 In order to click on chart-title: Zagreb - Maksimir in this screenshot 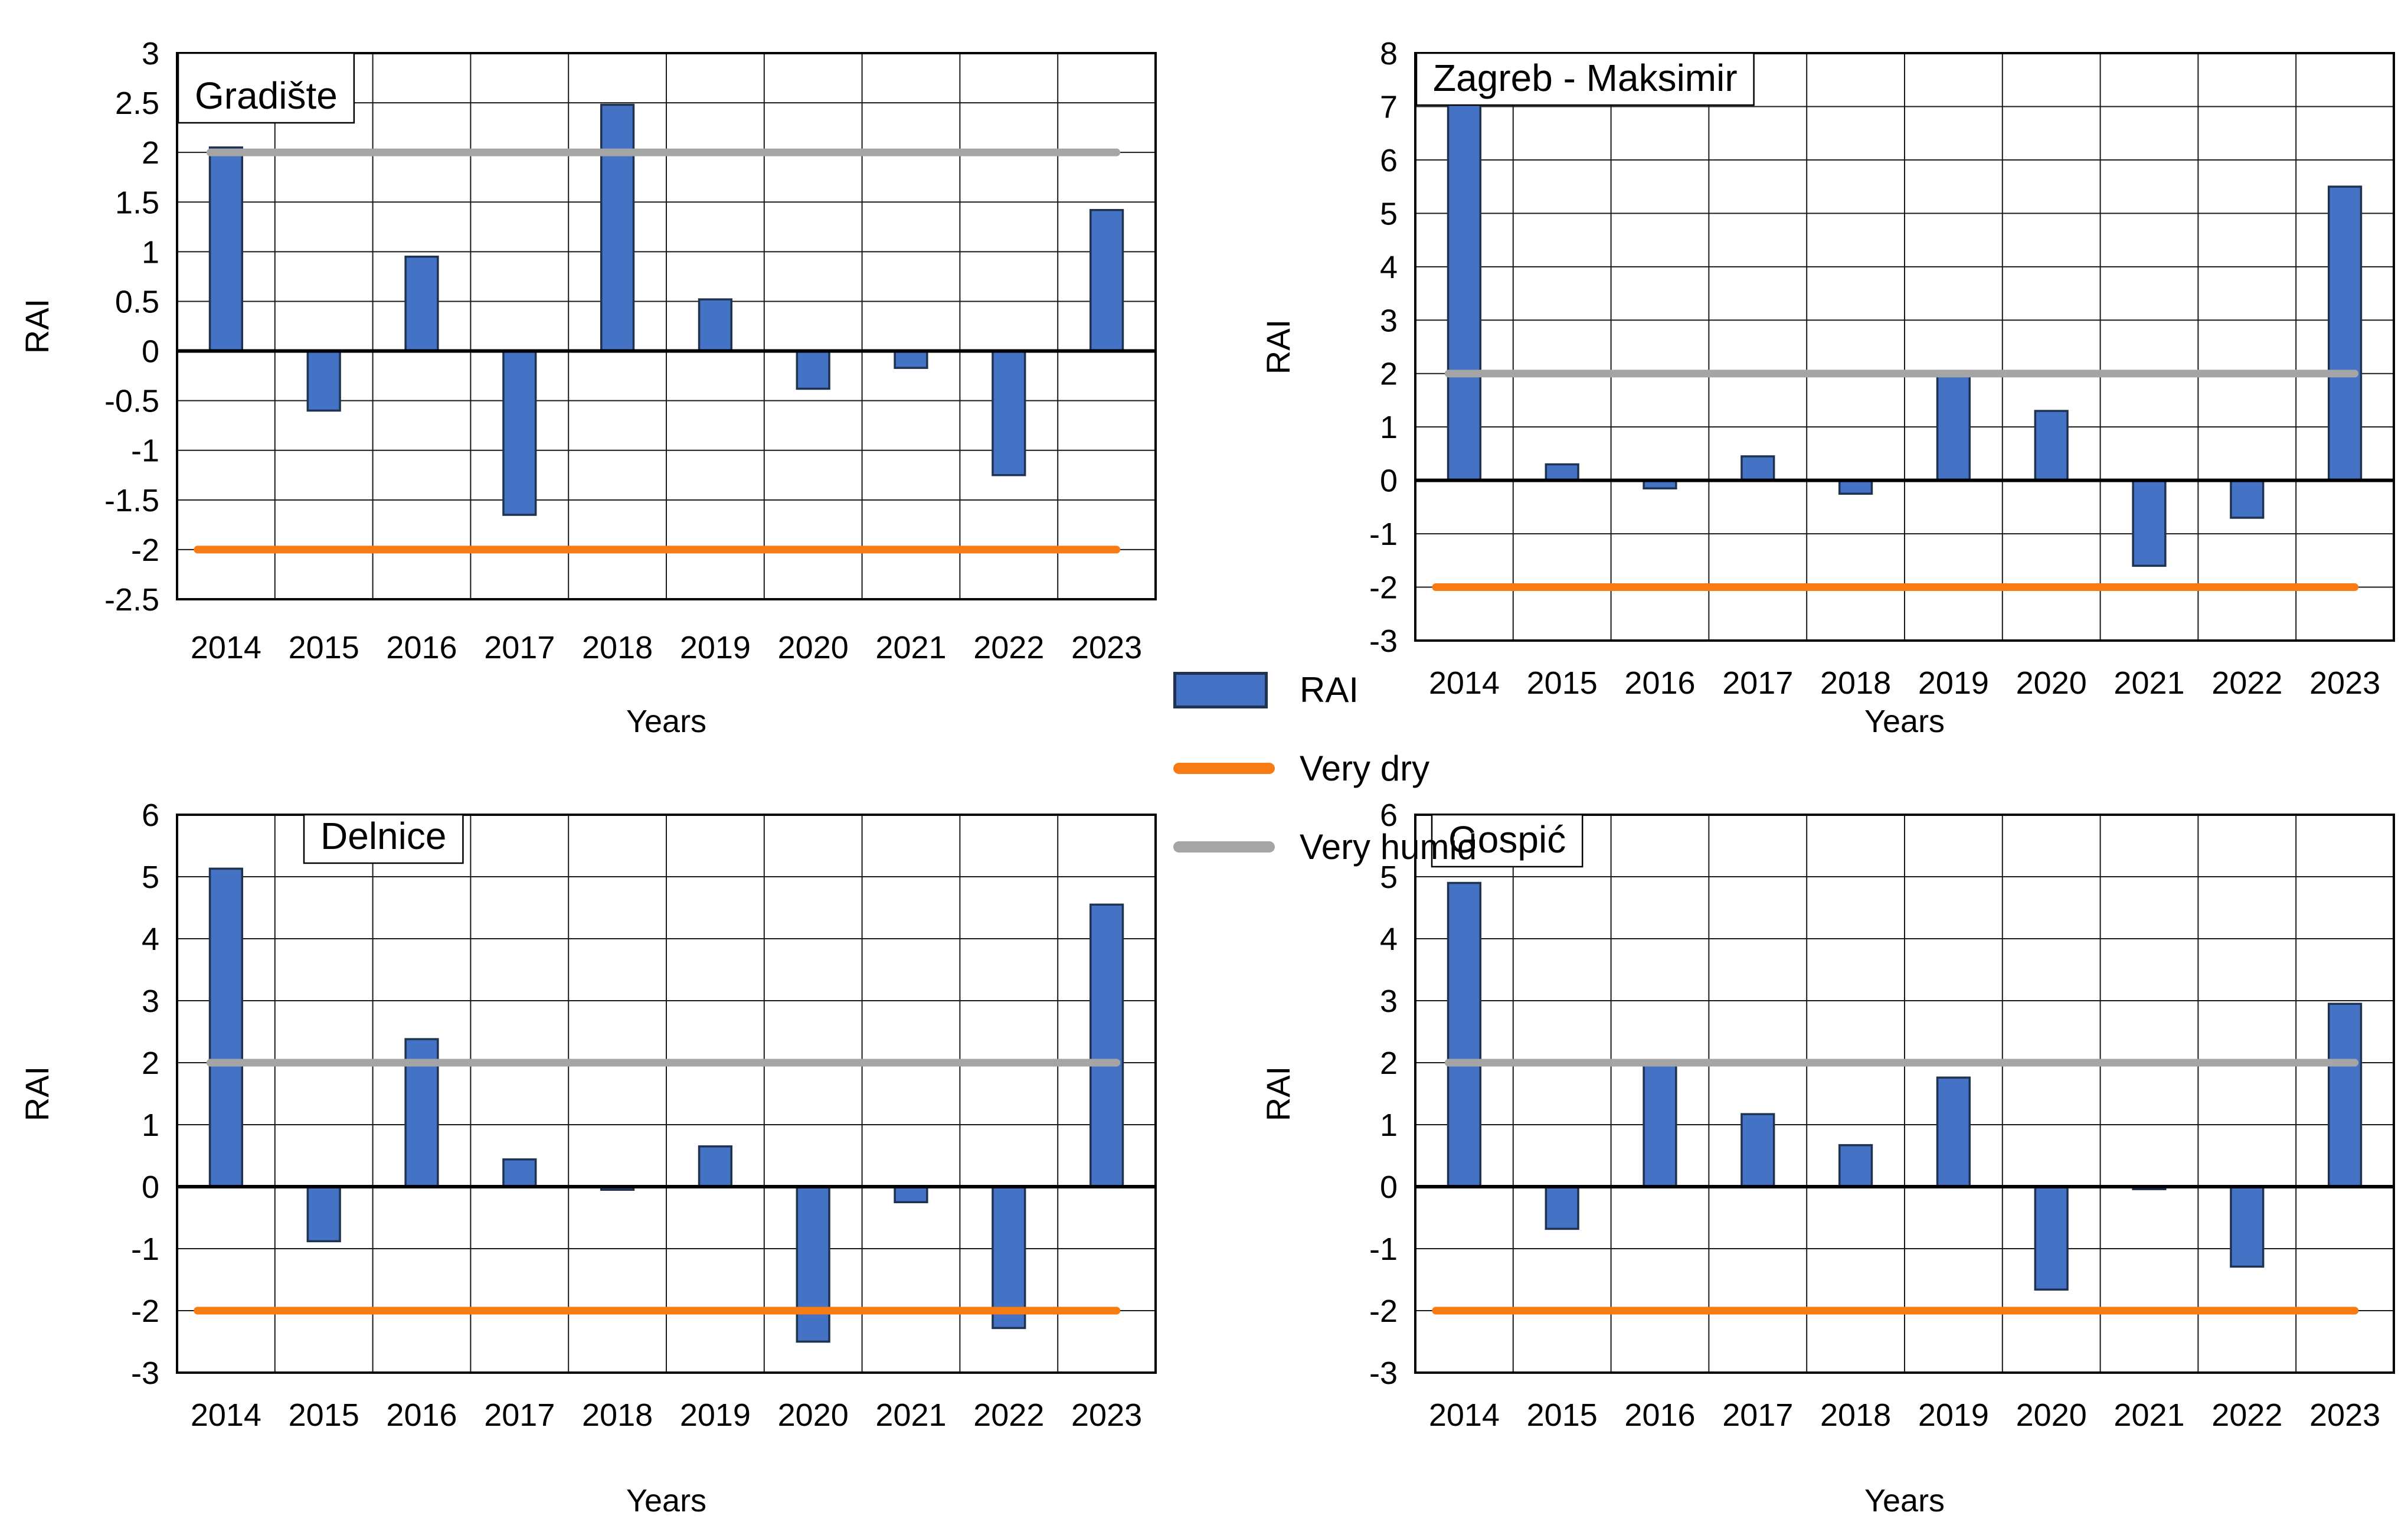, I will do `click(1586, 78)`.